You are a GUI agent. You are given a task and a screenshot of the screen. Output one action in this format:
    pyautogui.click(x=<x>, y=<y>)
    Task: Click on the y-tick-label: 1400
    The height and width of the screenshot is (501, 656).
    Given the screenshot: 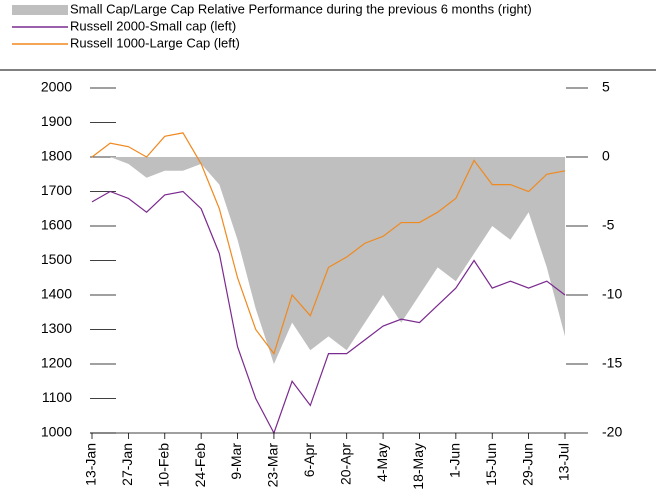 What is the action you would take?
    pyautogui.click(x=56, y=294)
    